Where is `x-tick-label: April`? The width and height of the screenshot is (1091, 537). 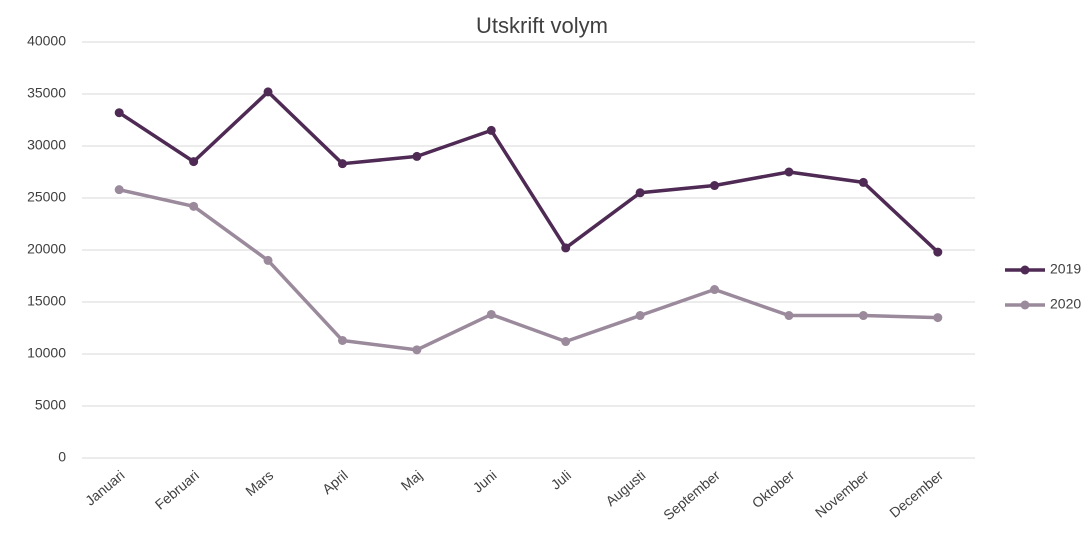
x-tick-label: April is located at coordinates (335, 482).